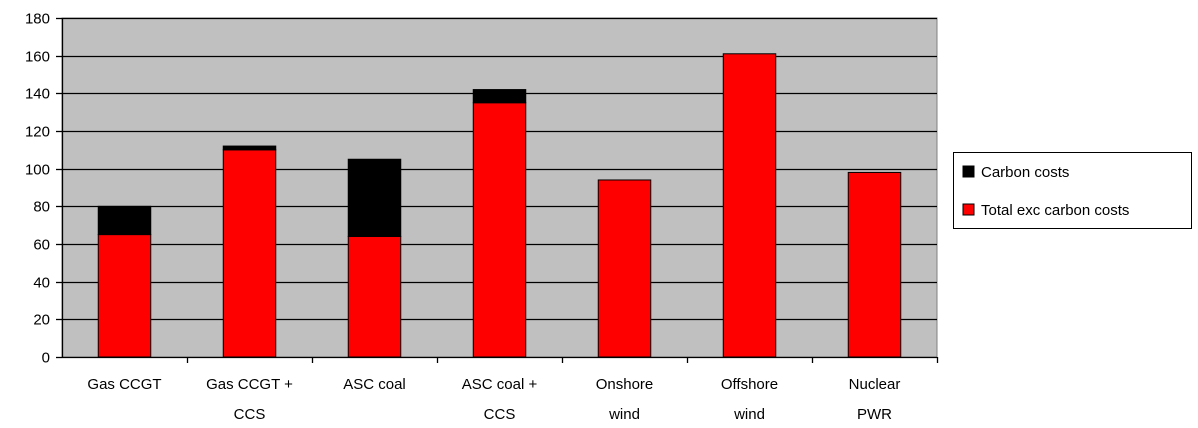 The width and height of the screenshot is (1198, 428). Describe the element at coordinates (37, 57) in the screenshot. I see `y-tick-label: 160` at that location.